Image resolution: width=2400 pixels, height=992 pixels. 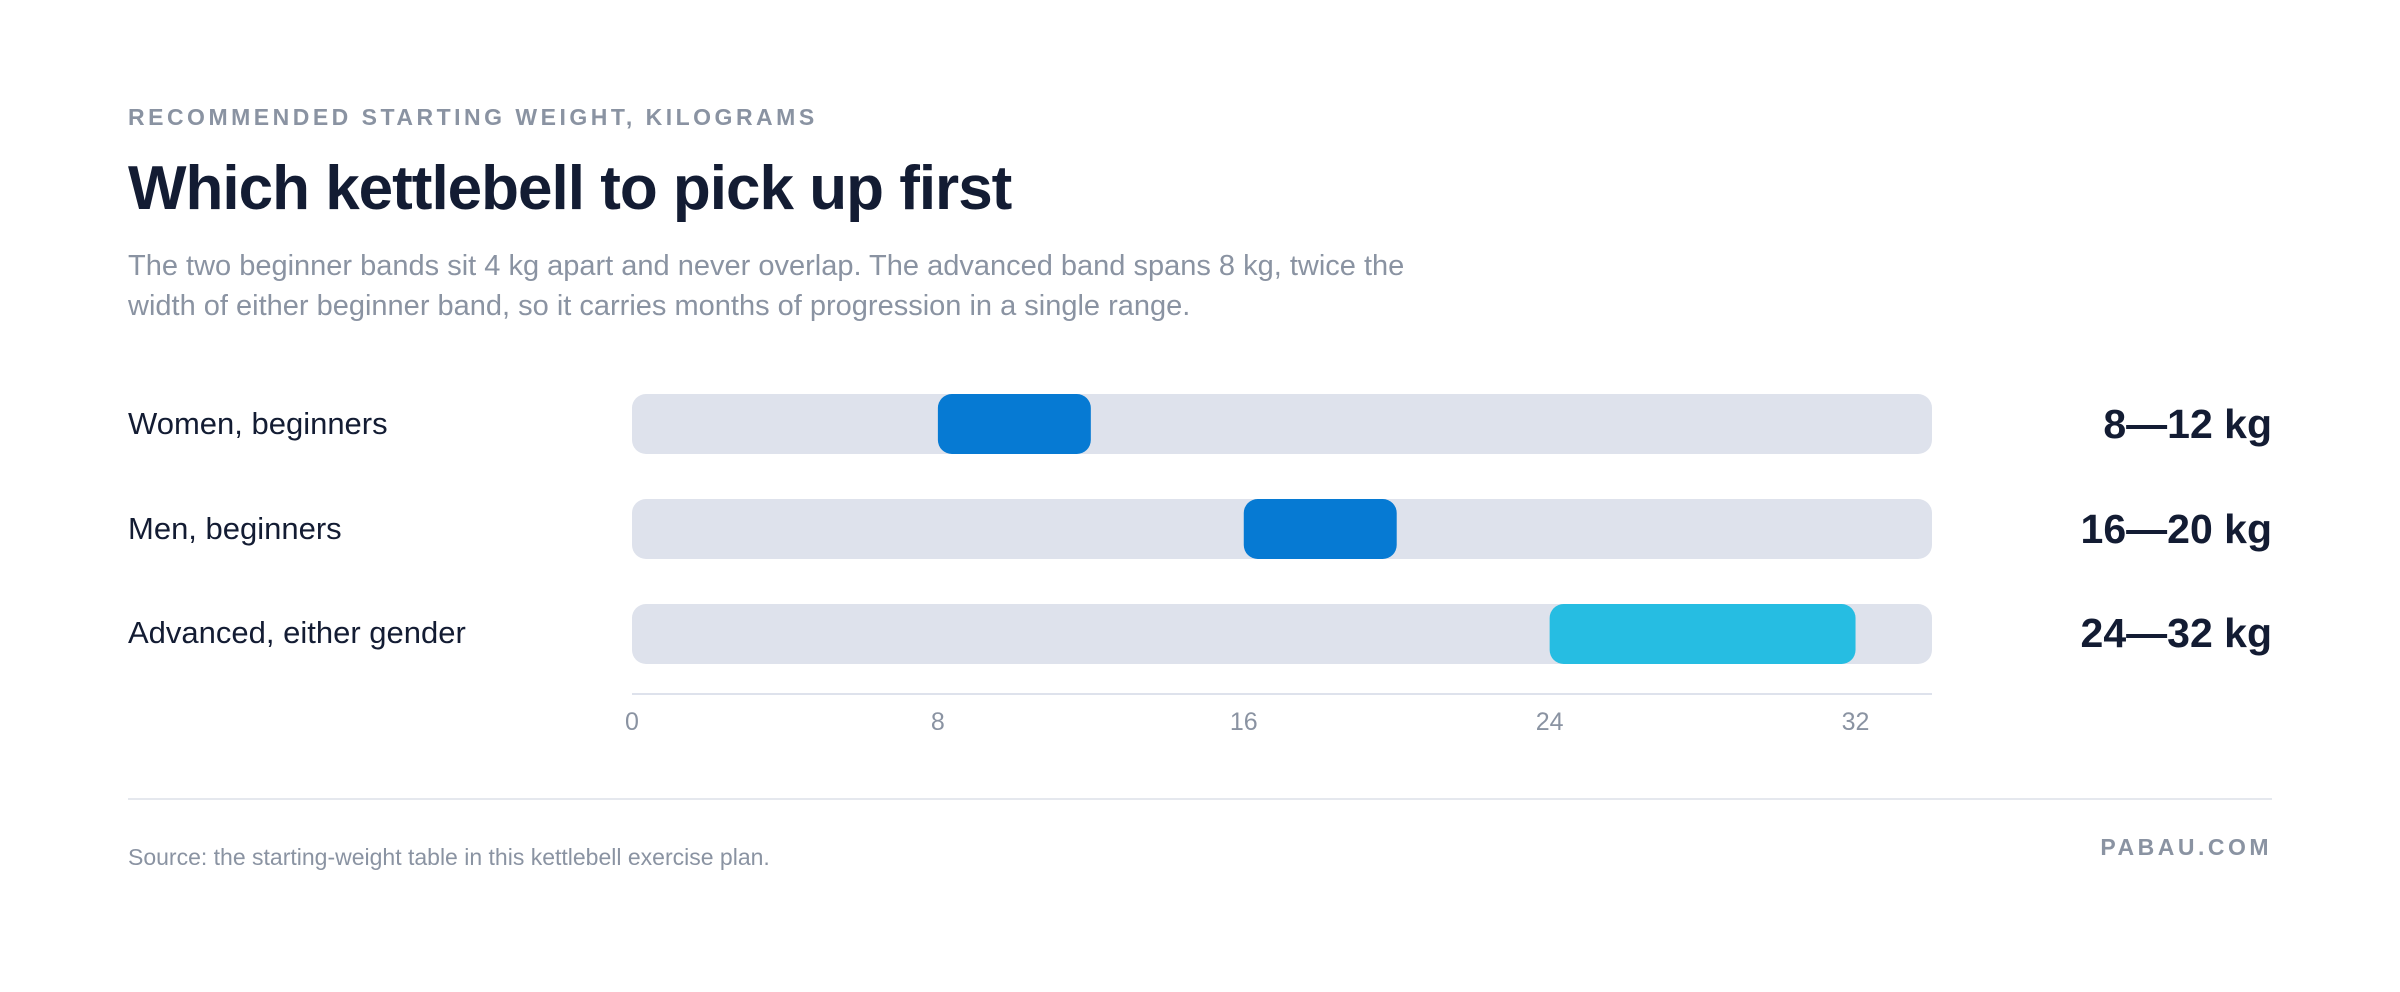 I want to click on x-tick-label-32: 32, so click(x=1856, y=722).